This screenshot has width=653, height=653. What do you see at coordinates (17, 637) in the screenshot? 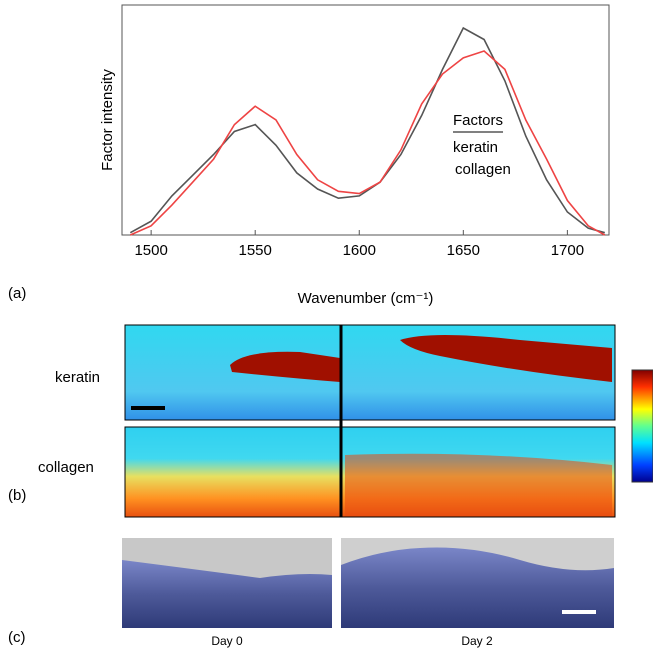
I see `panel-label: (c)` at bounding box center [17, 637].